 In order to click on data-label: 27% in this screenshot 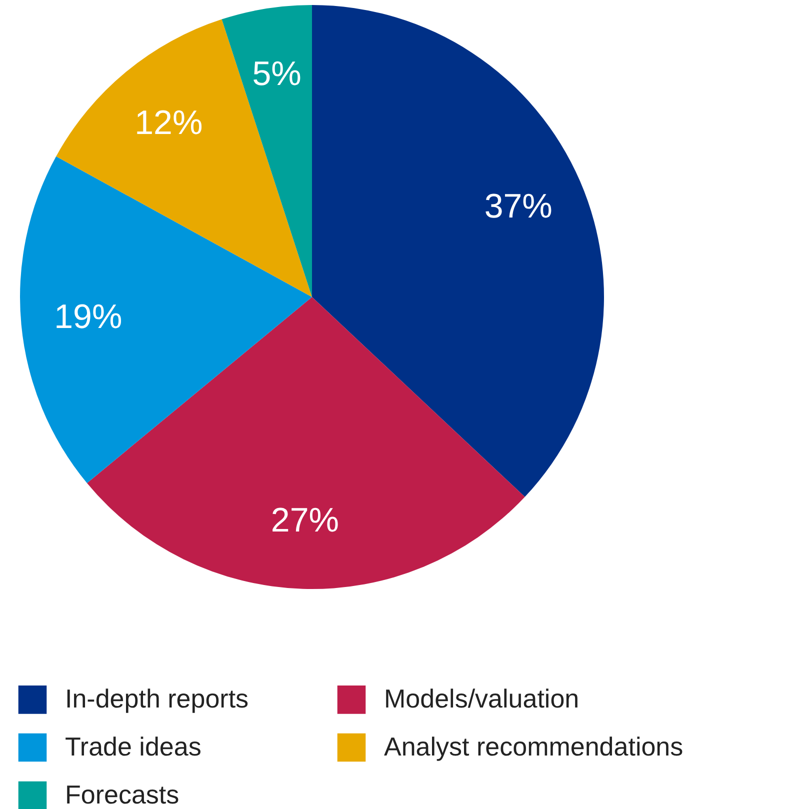, I will do `click(304, 521)`.